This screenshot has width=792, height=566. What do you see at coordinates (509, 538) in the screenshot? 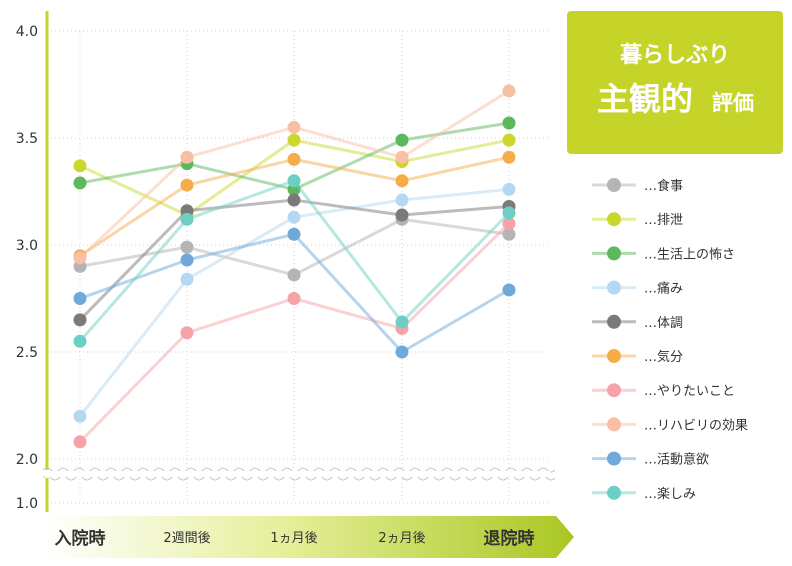
I see `x-tick-label: 退院時` at bounding box center [509, 538].